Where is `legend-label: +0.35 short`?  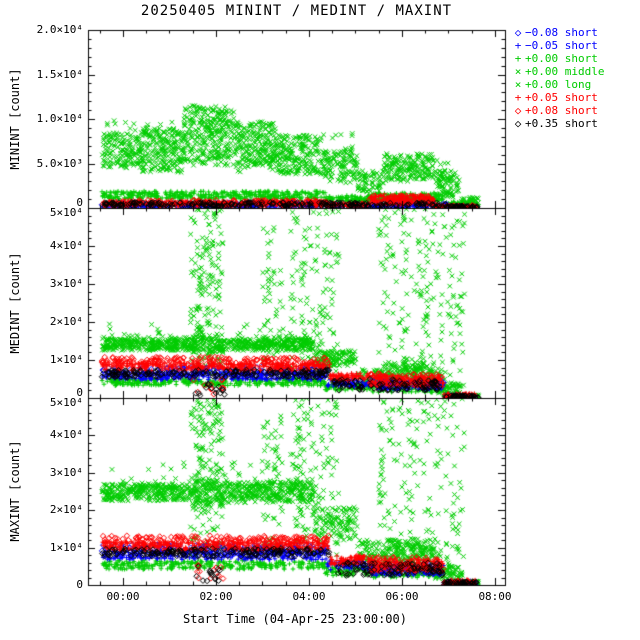
legend-label: +0.35 short is located at coordinates (561, 123).